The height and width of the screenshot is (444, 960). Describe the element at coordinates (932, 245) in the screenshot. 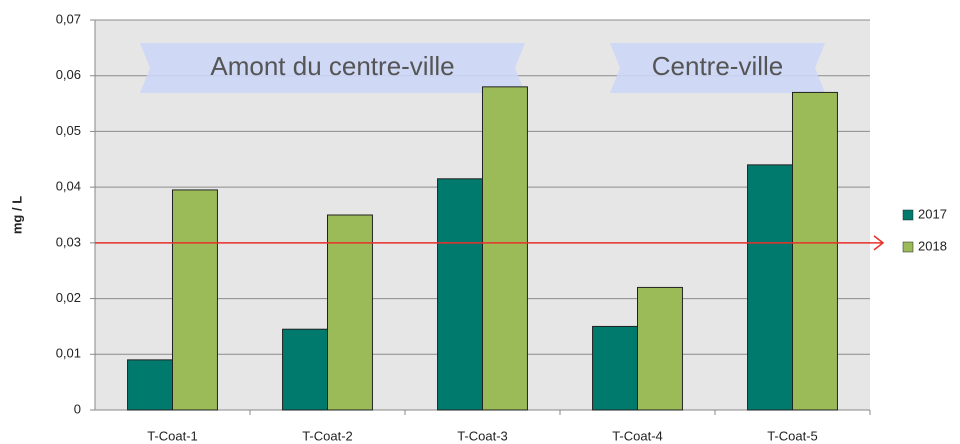

I see `legend-label: 2018` at that location.